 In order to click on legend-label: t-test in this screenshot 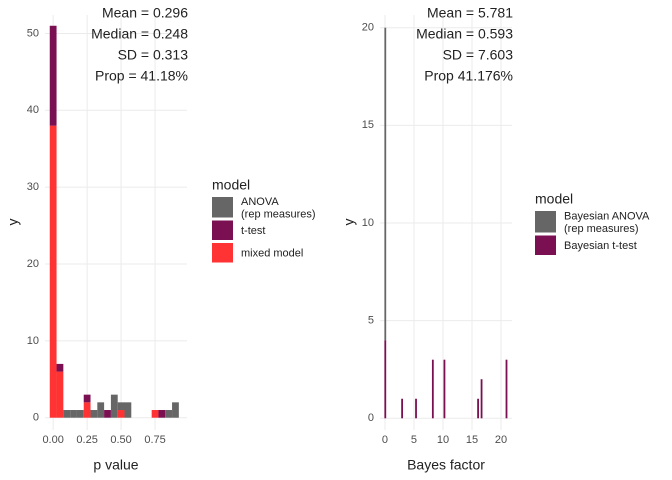, I will do `click(253, 231)`.